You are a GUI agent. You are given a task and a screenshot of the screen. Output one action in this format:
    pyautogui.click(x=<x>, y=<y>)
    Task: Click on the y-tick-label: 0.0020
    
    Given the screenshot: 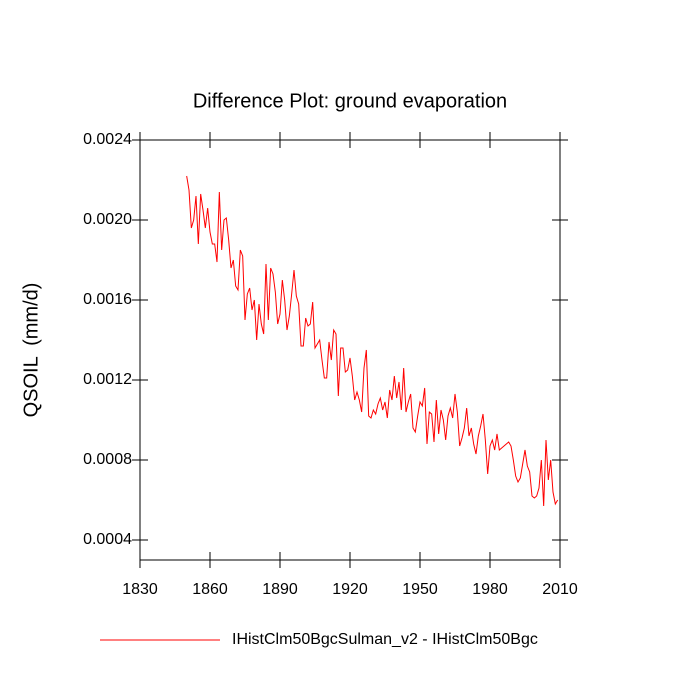 What is the action you would take?
    pyautogui.click(x=107, y=219)
    